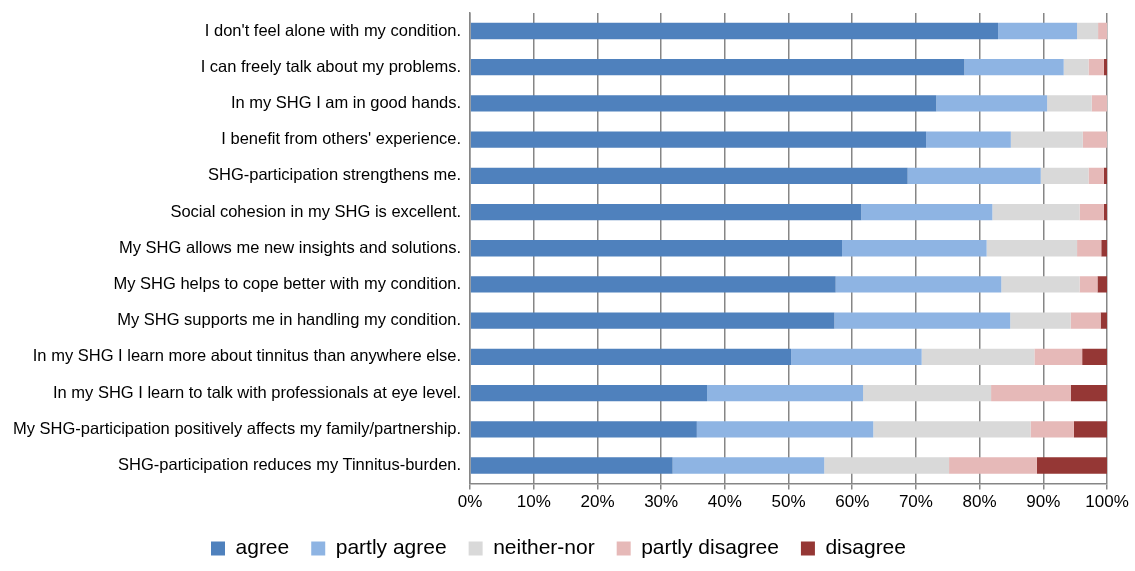  Describe the element at coordinates (341, 138) in the screenshot. I see `y-tick-label: I benefit from others' experience.` at that location.